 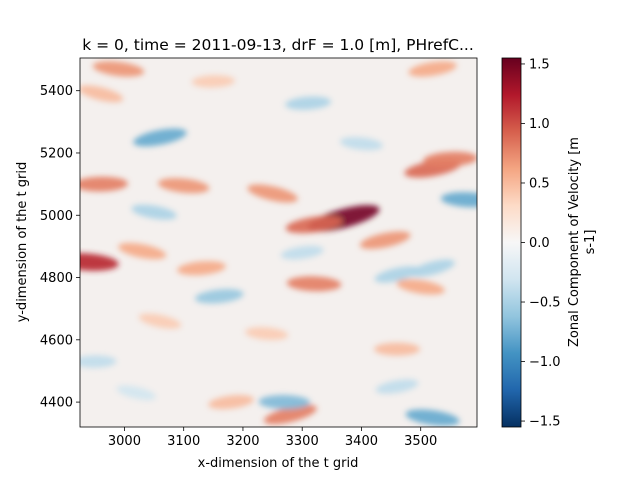 What do you see at coordinates (302, 441) in the screenshot?
I see `x-tick-label: 3300` at bounding box center [302, 441].